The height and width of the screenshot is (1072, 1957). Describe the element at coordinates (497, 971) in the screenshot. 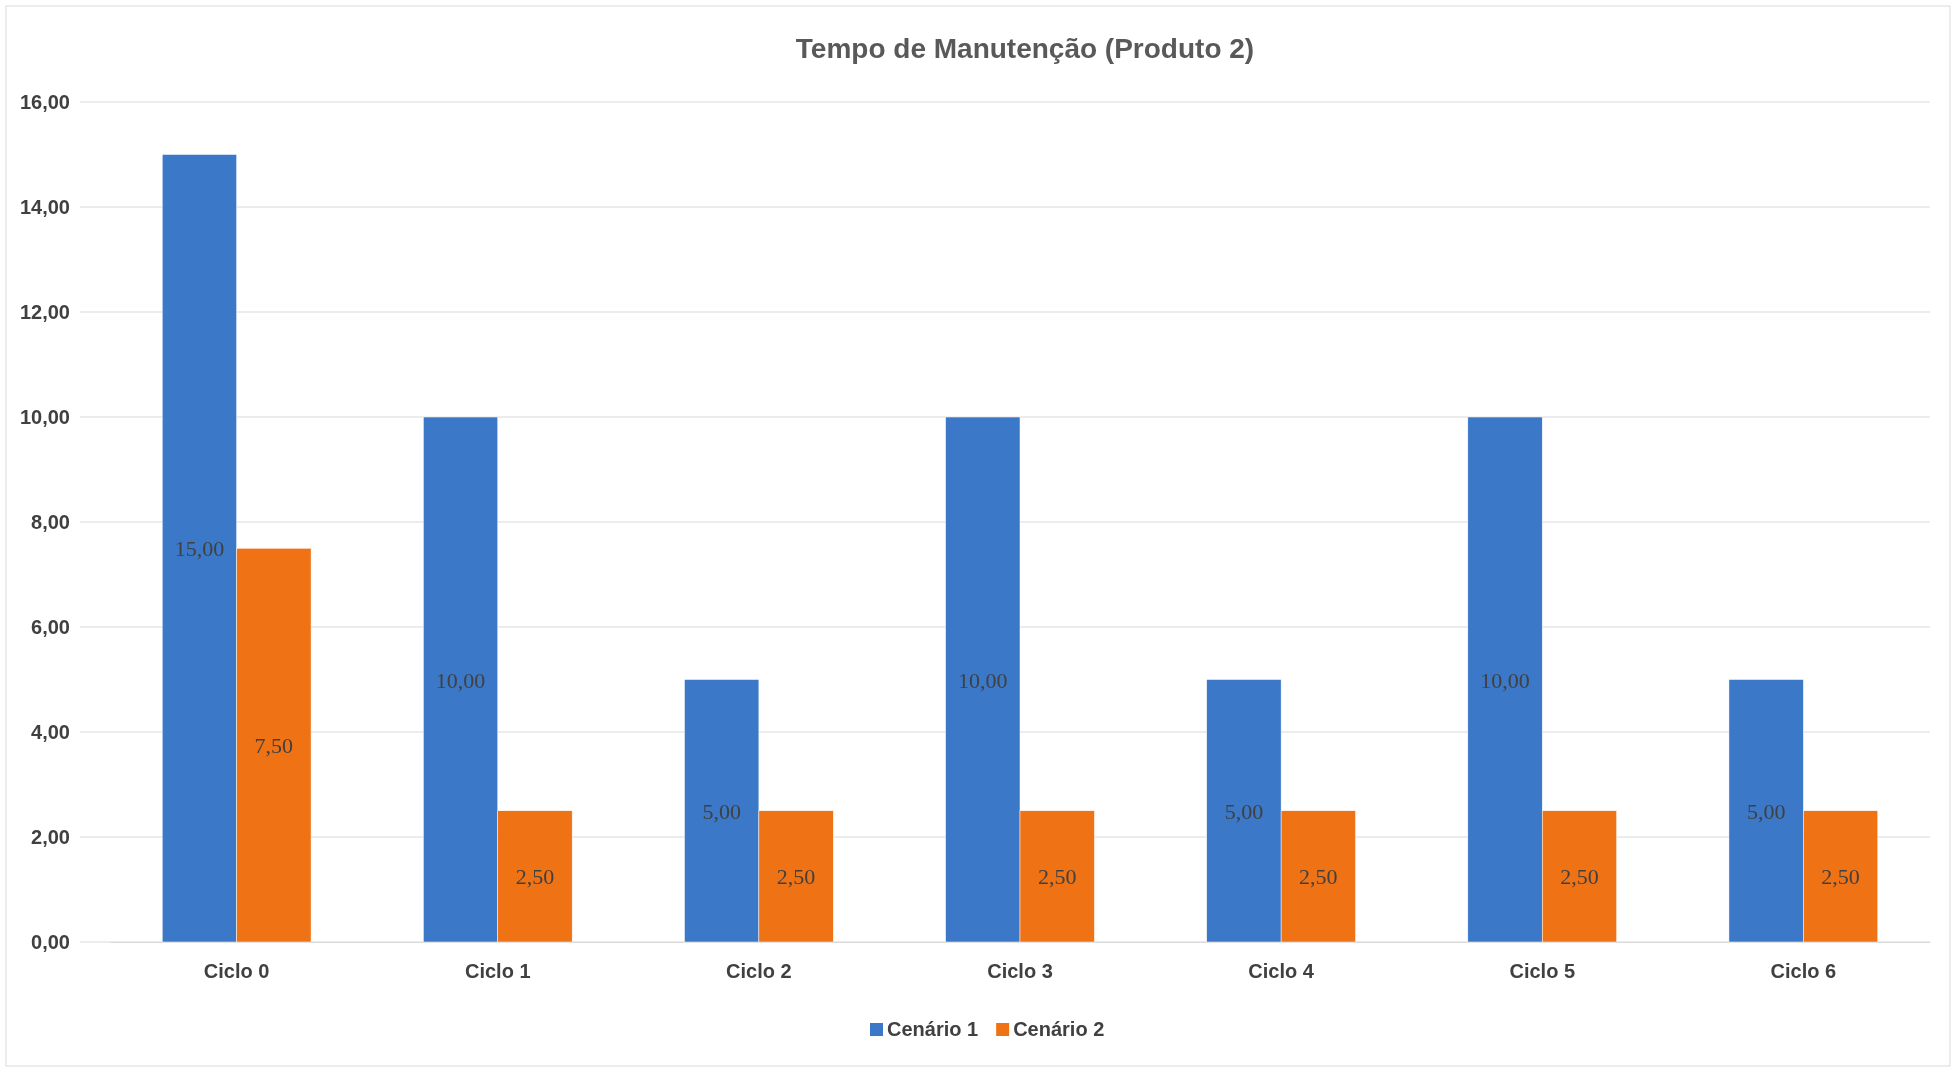

I see `x-tick-label: Ciclo 1` at that location.